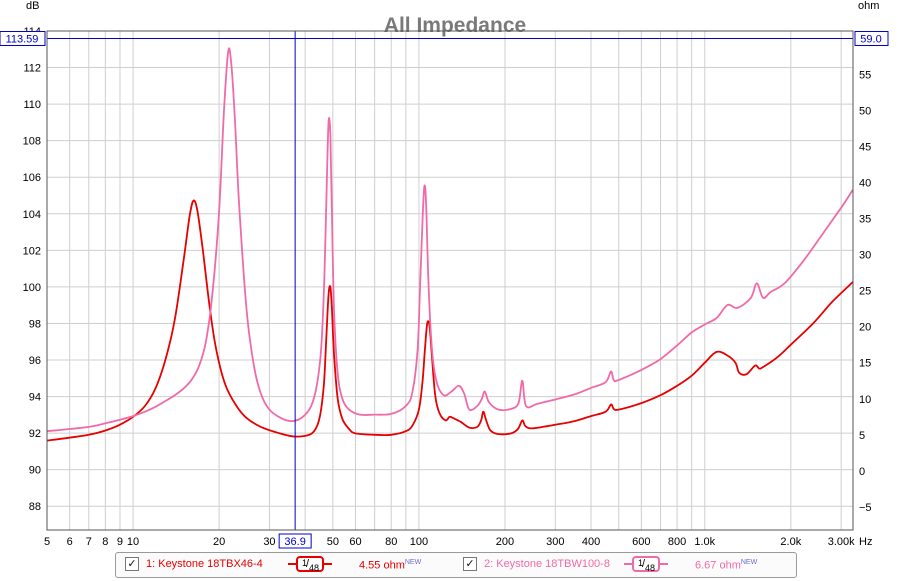  I want to click on x-axis-unit: Hz, so click(865, 542).